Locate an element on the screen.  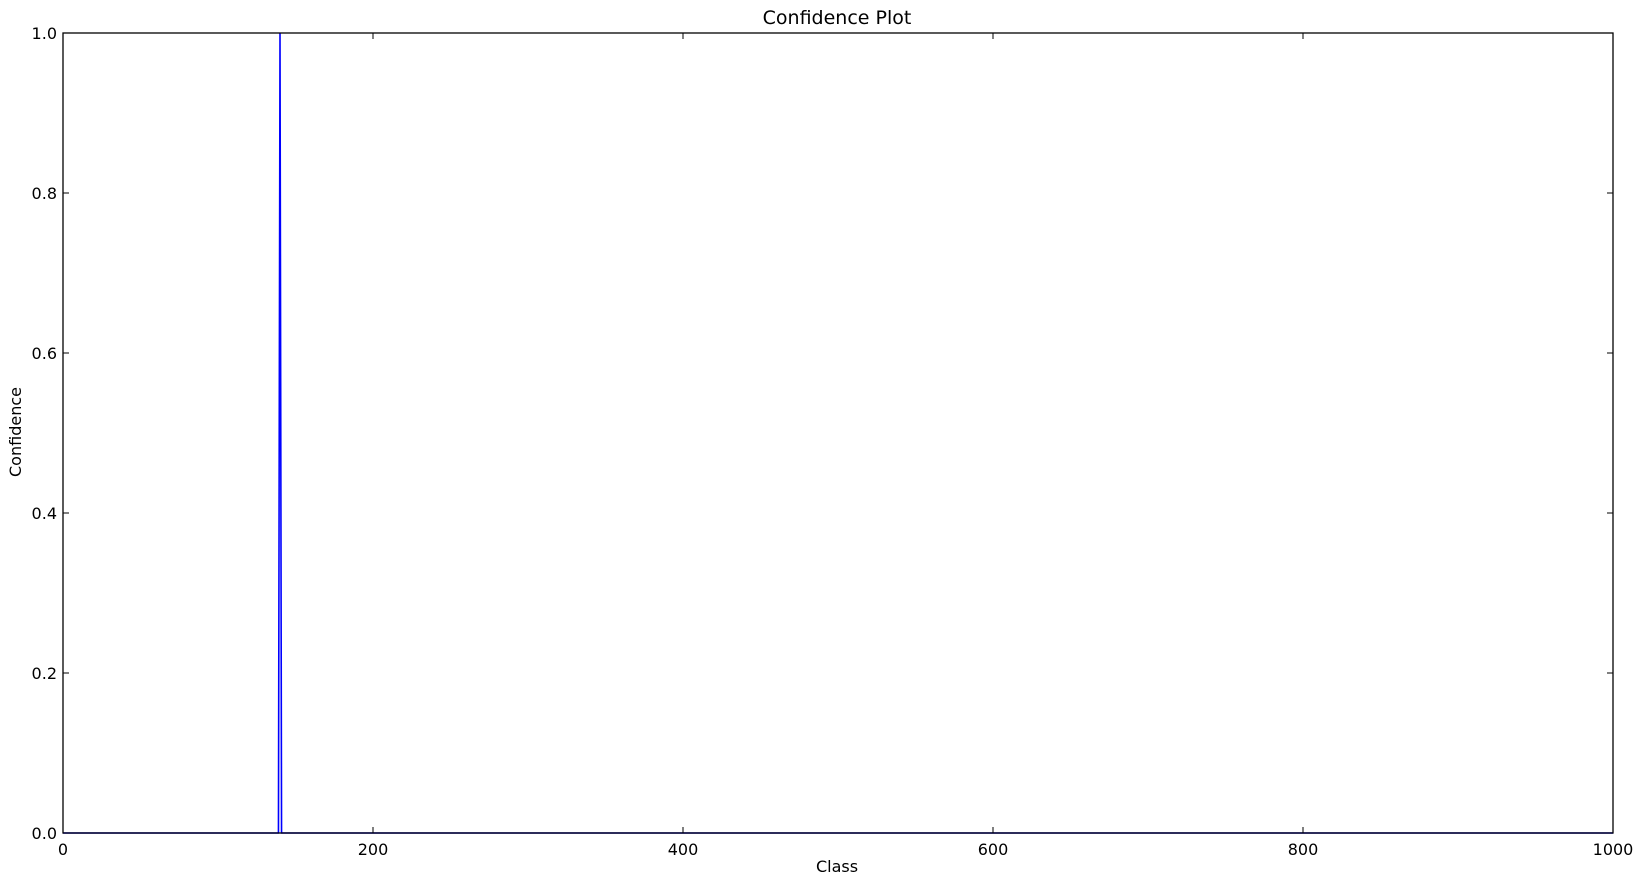
x-tick-label: 1000 is located at coordinates (1613, 849).